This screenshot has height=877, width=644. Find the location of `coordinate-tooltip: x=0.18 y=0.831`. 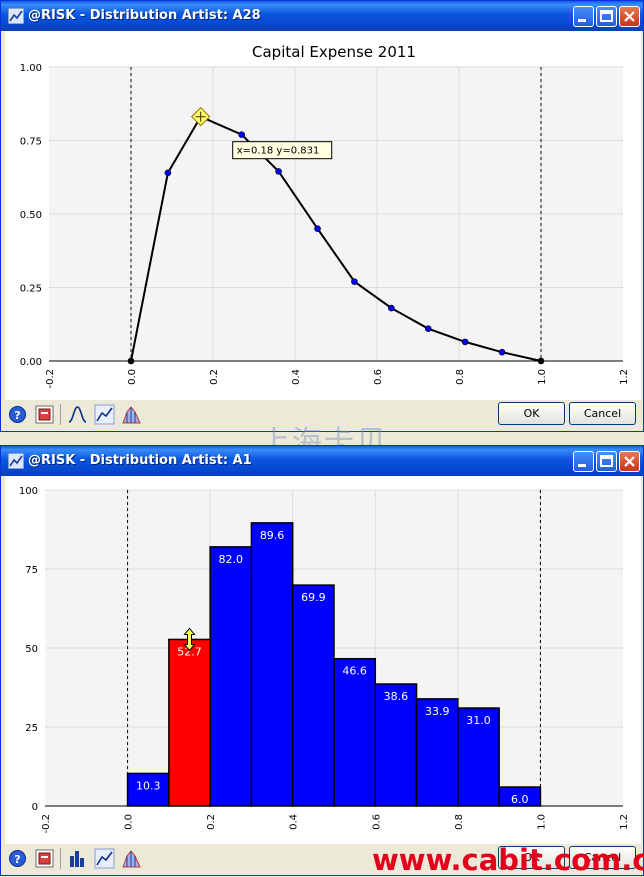

coordinate-tooltip: x=0.18 y=0.831 is located at coordinates (282, 150).